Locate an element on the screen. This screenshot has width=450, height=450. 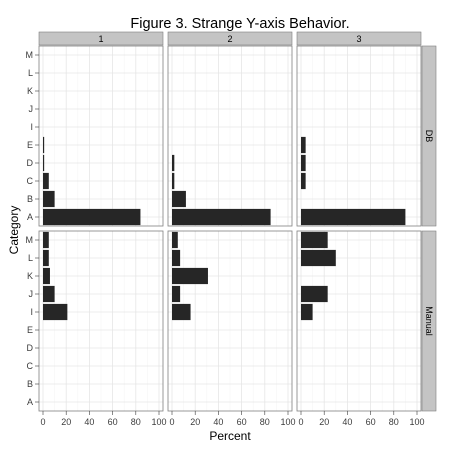
row-strip-label: DB is located at coordinates (429, 136).